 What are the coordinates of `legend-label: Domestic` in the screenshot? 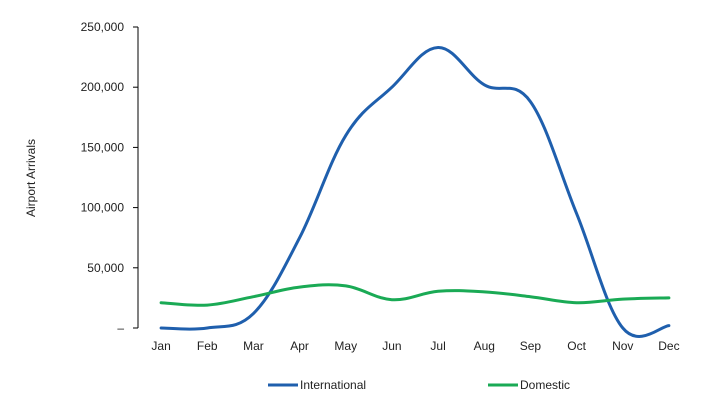 It's located at (545, 385).